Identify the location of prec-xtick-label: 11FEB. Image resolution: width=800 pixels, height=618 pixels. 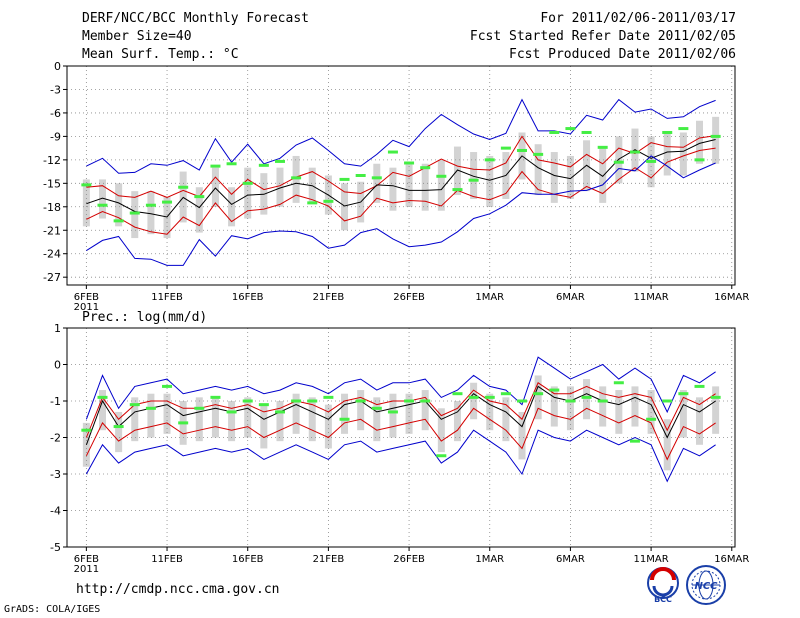
(167, 559).